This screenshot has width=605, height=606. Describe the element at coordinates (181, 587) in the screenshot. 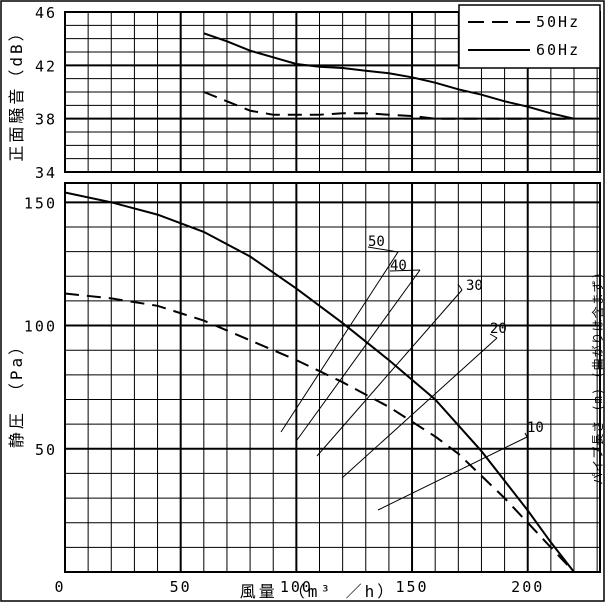

I see `airflow-tick-label: 50` at that location.